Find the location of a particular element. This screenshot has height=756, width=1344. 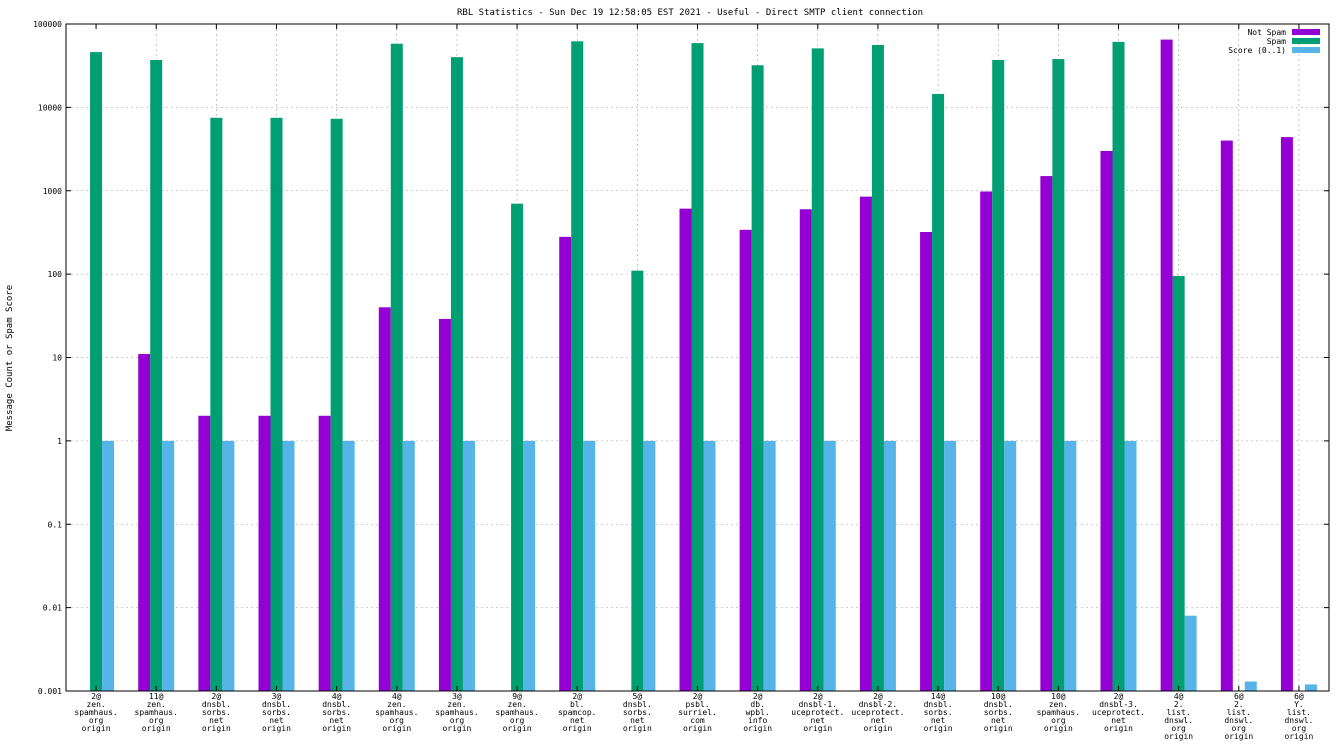

x-tick-label: 5@ dnsbl. sorbs. net origin is located at coordinates (637, 712).